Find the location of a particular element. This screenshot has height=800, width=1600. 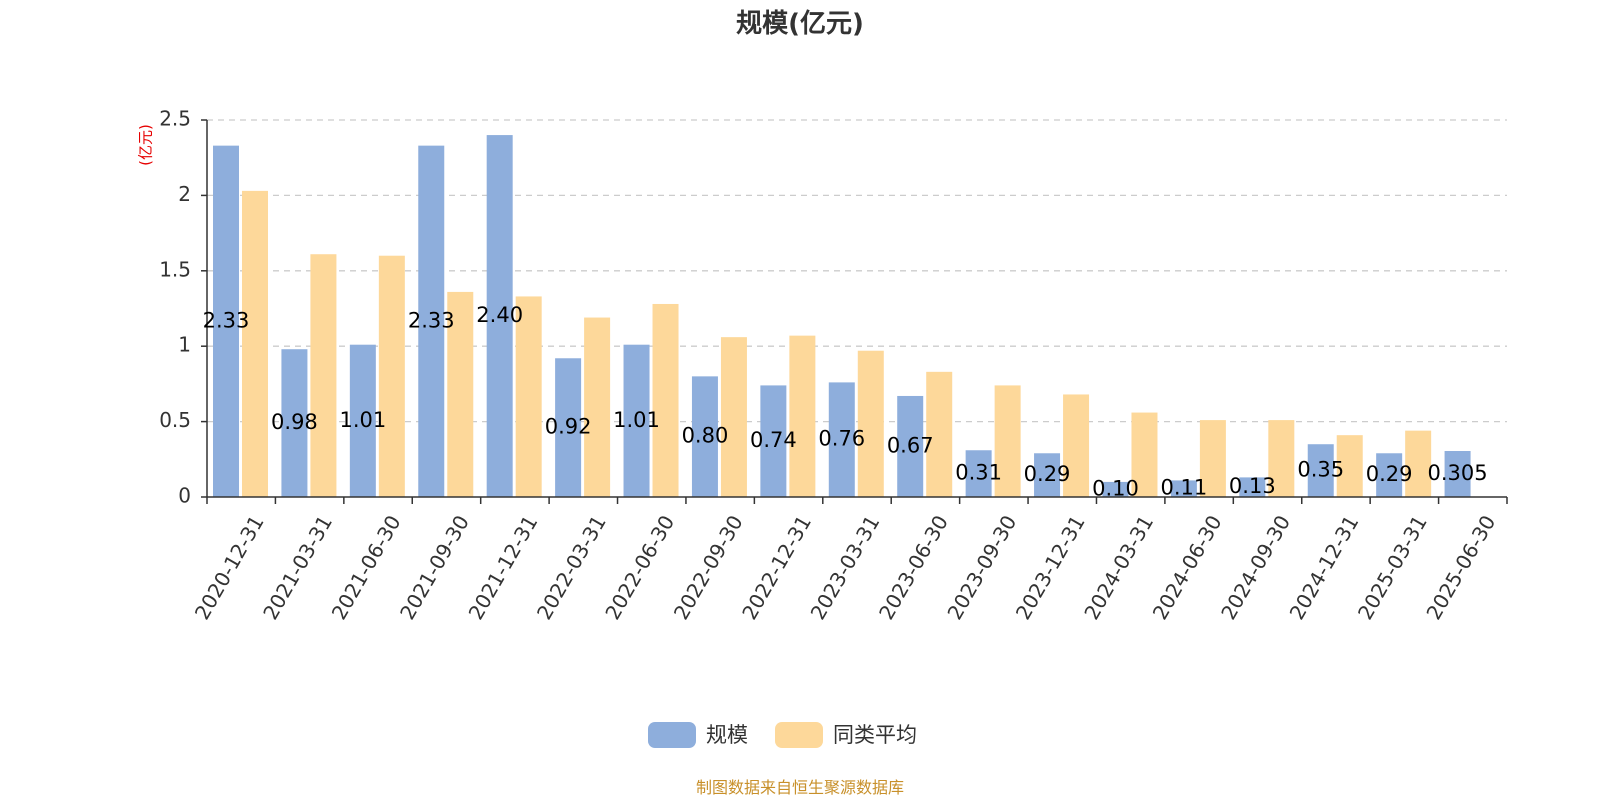

x-tick-label: 2023-09-30 is located at coordinates (981, 567).